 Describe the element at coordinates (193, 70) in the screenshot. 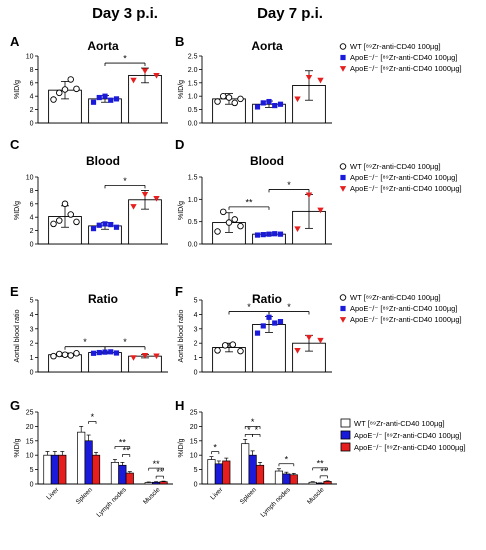

I see `y-tick-label: 2.0` at that location.